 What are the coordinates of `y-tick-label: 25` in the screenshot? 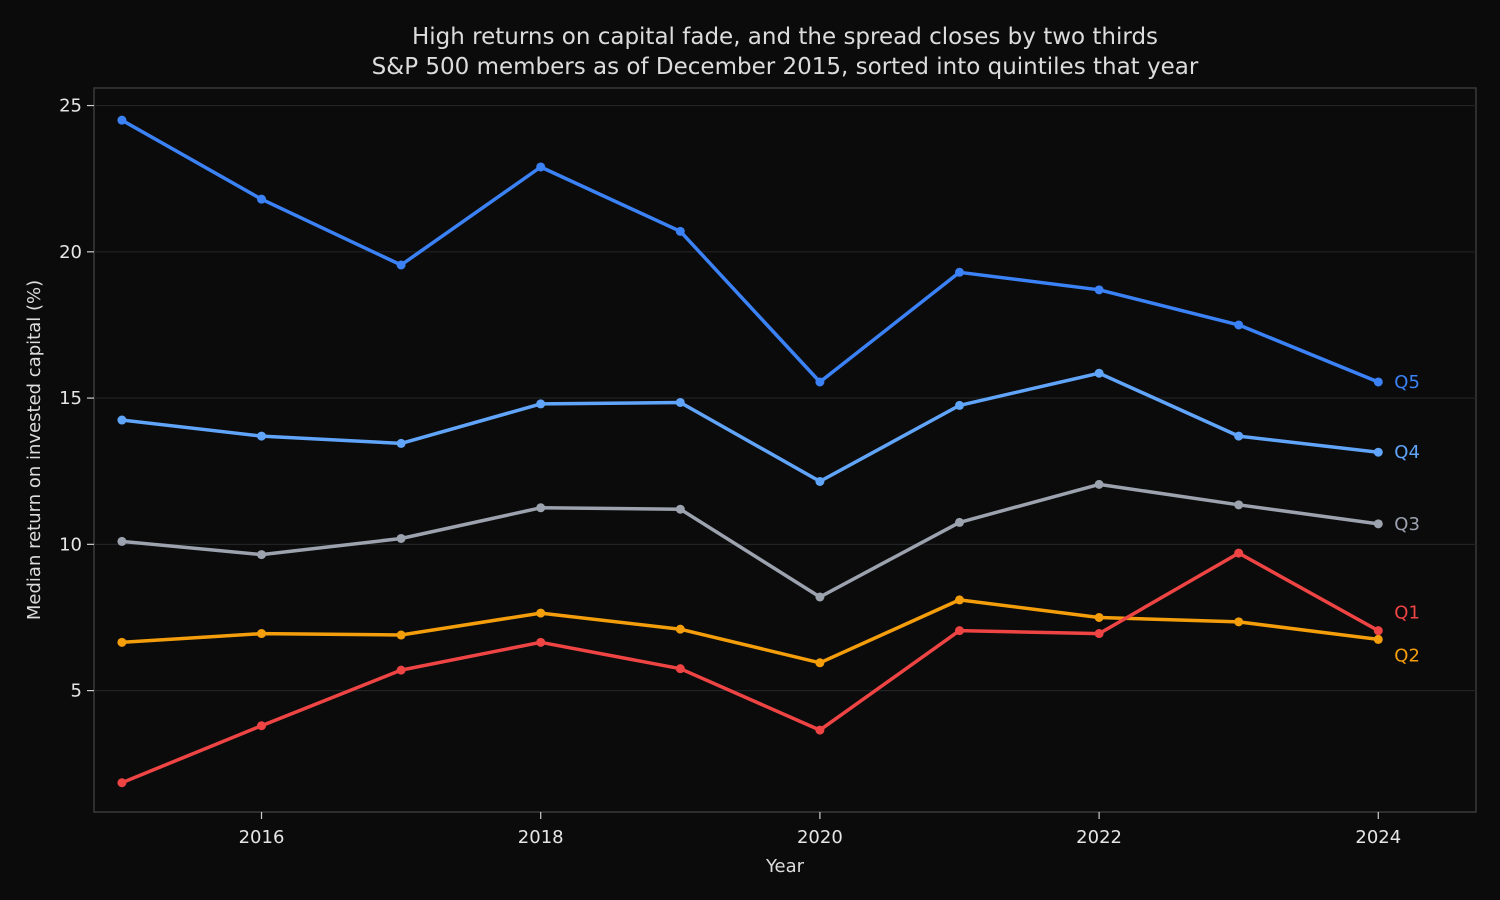 It's located at (70, 106).